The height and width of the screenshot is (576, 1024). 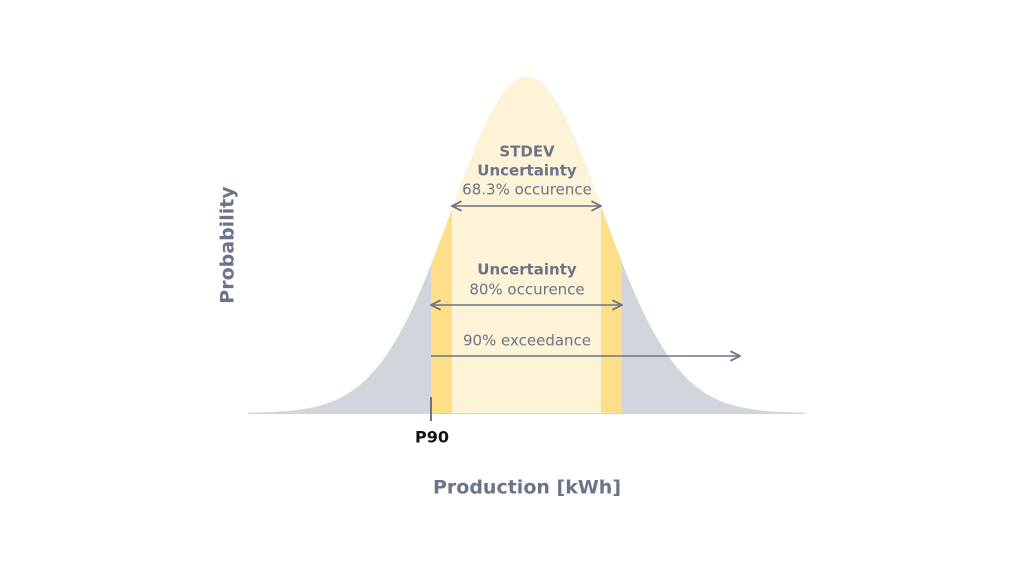 I want to click on uncertainty-title: Uncertainty, so click(x=527, y=270).